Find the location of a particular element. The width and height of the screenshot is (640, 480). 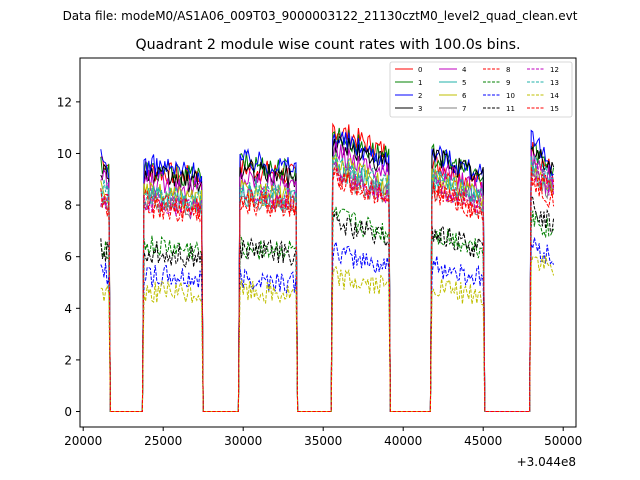

legend-label-13: 13 is located at coordinates (554, 83).